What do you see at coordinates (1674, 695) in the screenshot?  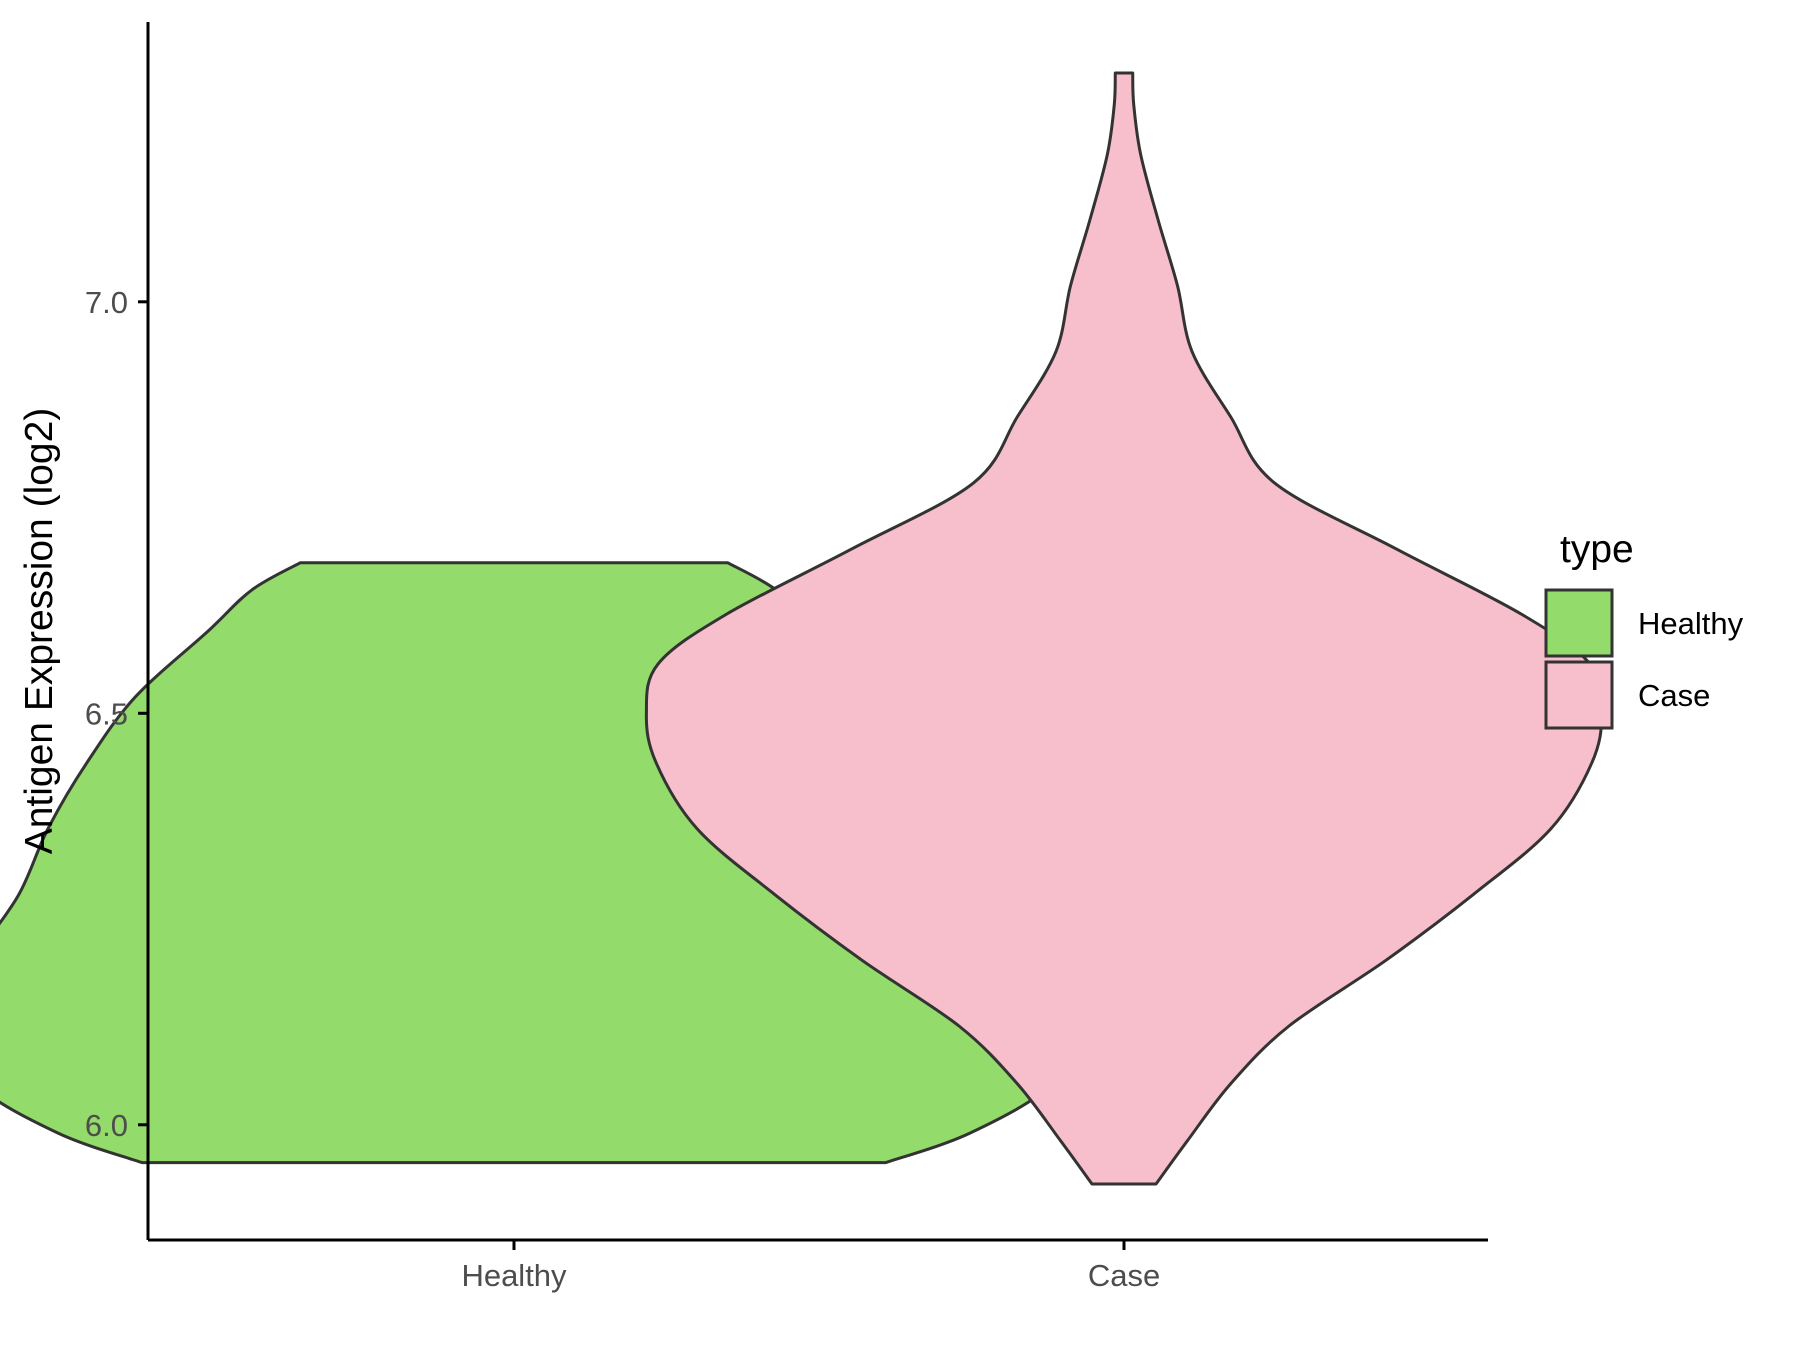 I see `legend-label-case: Case` at bounding box center [1674, 695].